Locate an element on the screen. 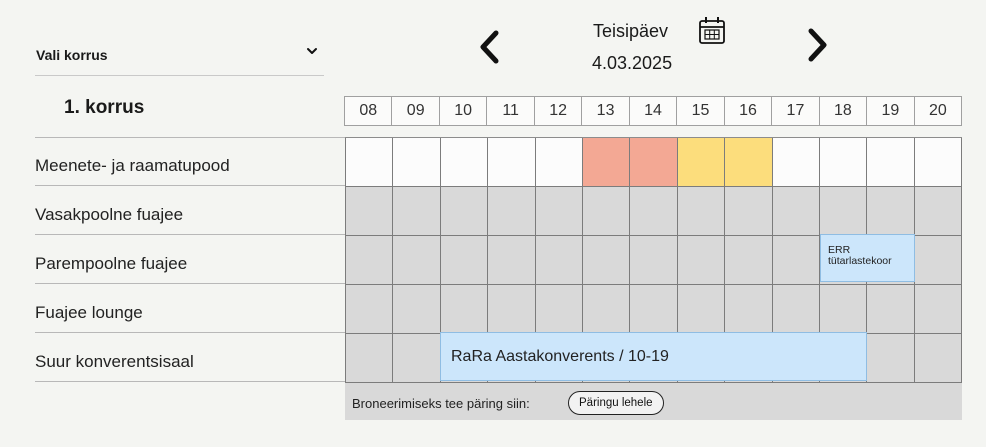  calendar-icon is located at coordinates (712, 30).